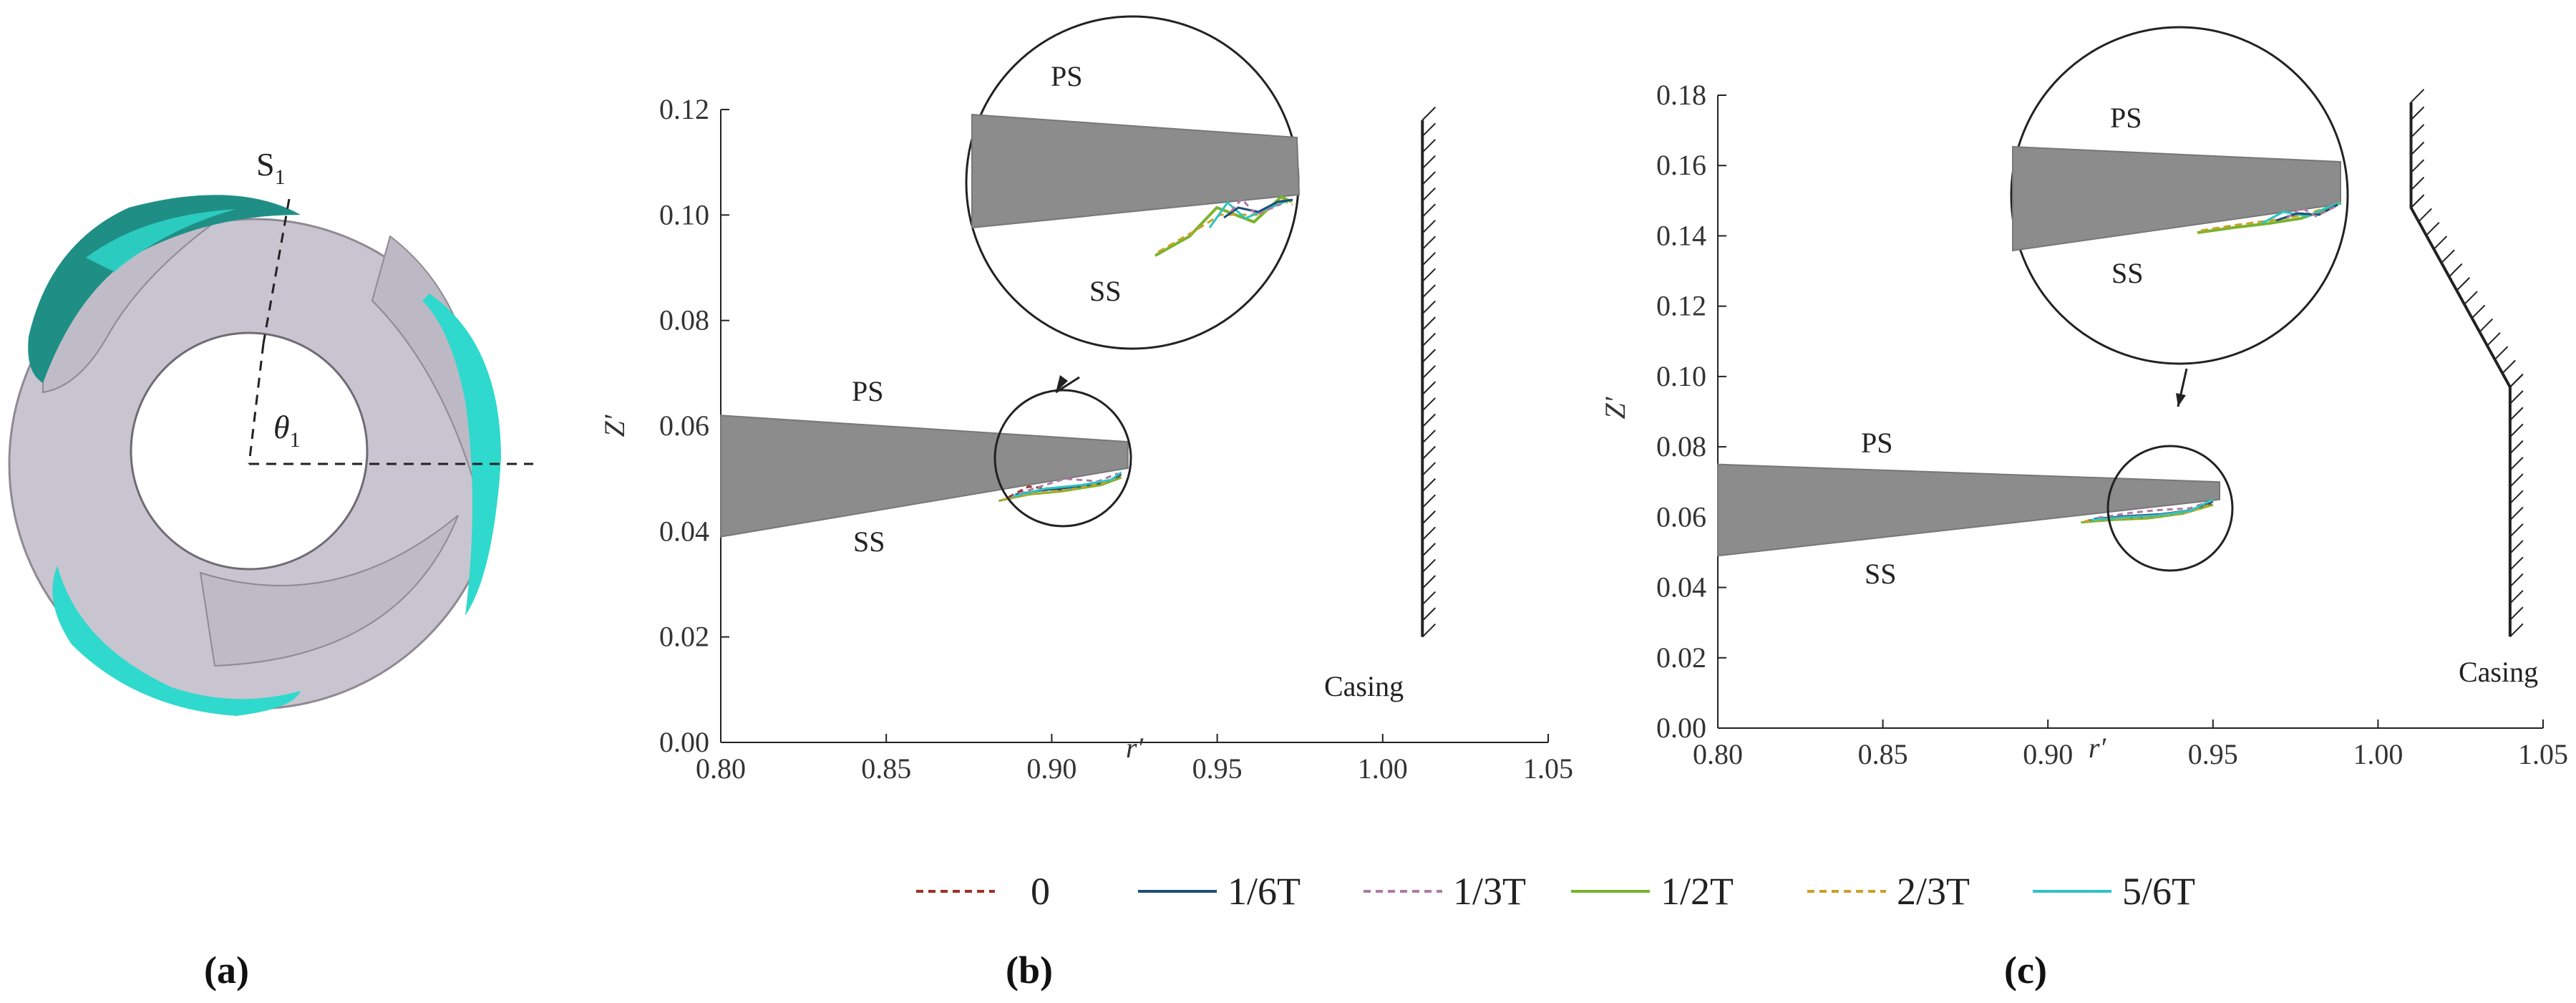 The image size is (2576, 1003). I want to click on blade-section, so click(1969, 510).